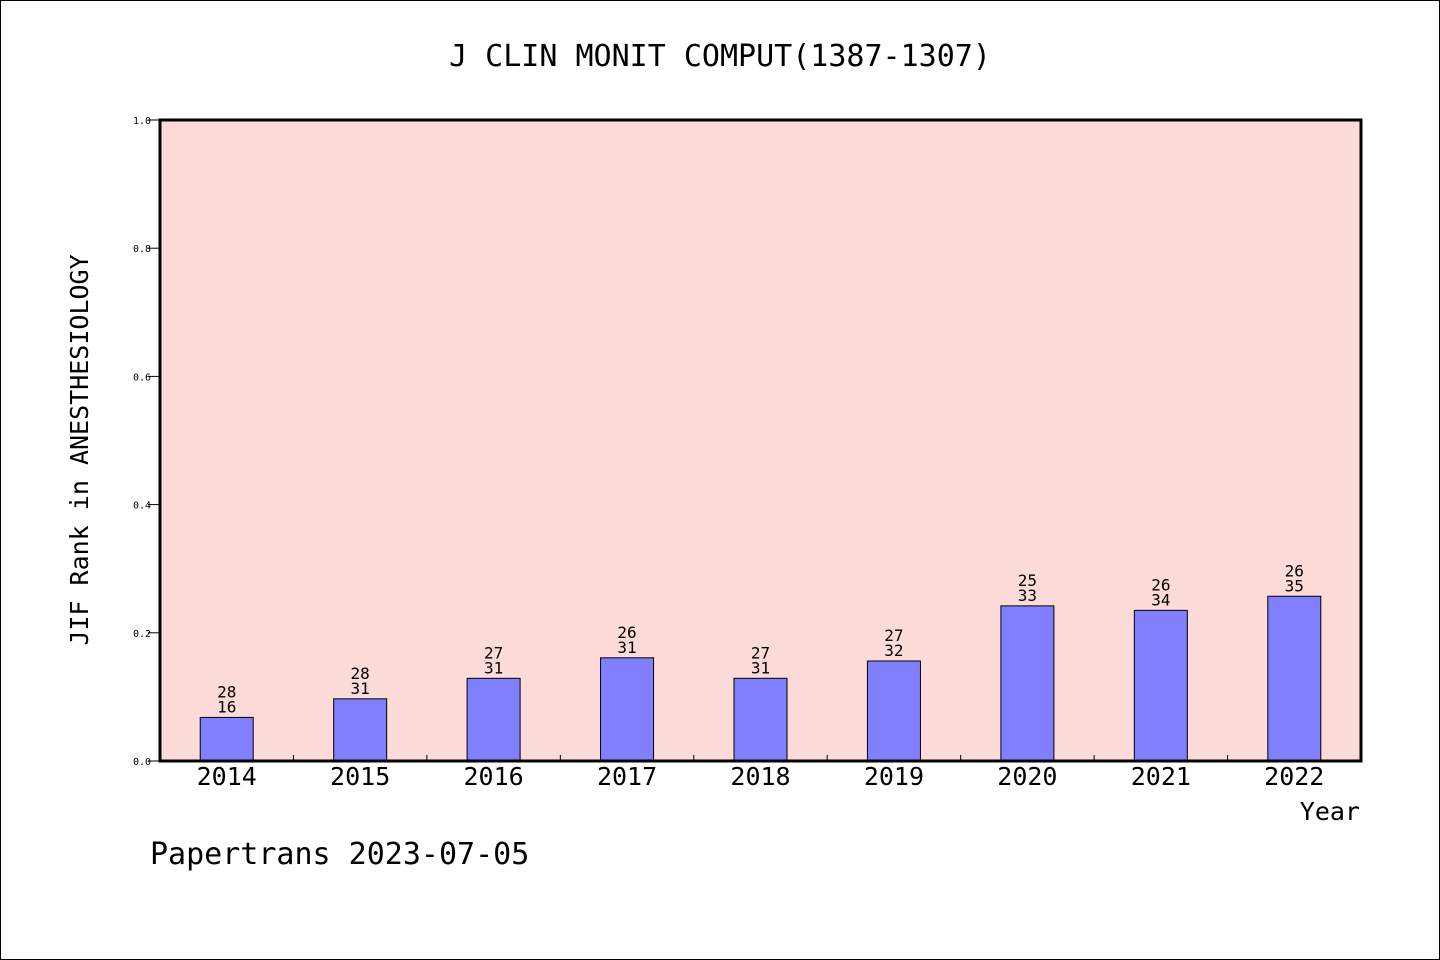 This screenshot has height=960, width=1440. What do you see at coordinates (1027, 776) in the screenshot?
I see `x-tick-label: 2020` at bounding box center [1027, 776].